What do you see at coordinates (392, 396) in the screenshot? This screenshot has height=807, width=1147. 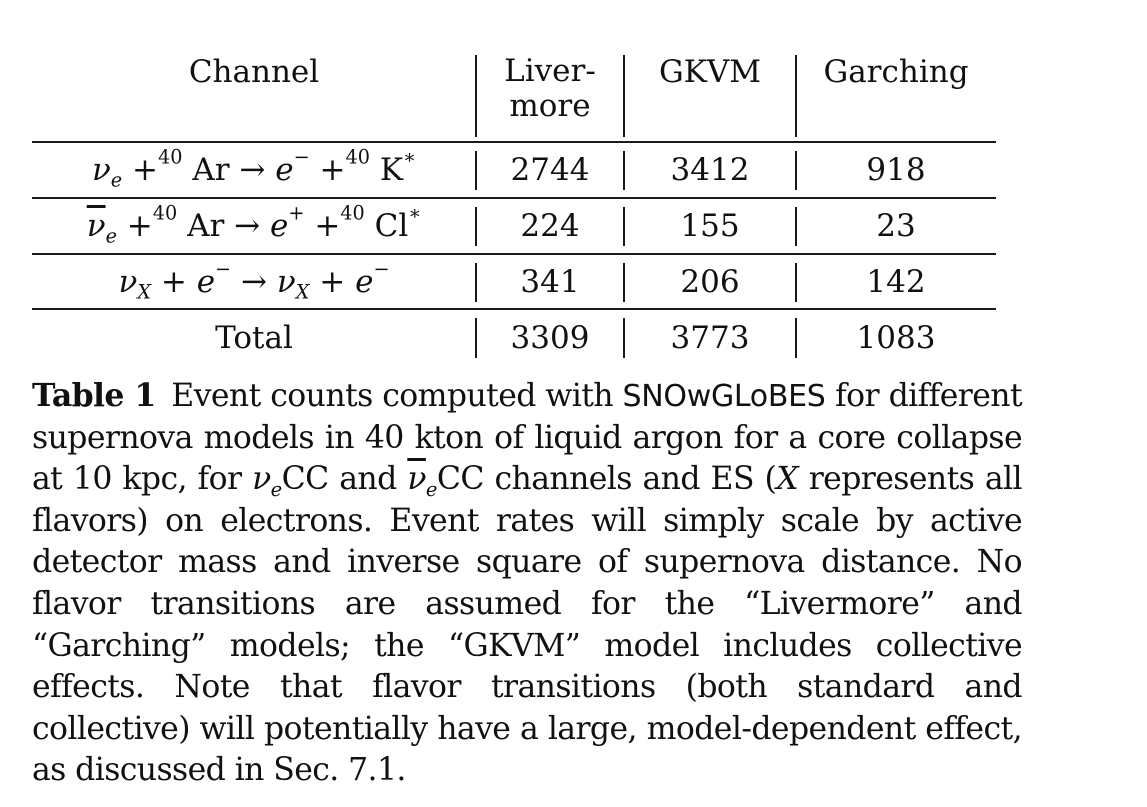 I see `caption-text: Event counts computed with` at bounding box center [392, 396].